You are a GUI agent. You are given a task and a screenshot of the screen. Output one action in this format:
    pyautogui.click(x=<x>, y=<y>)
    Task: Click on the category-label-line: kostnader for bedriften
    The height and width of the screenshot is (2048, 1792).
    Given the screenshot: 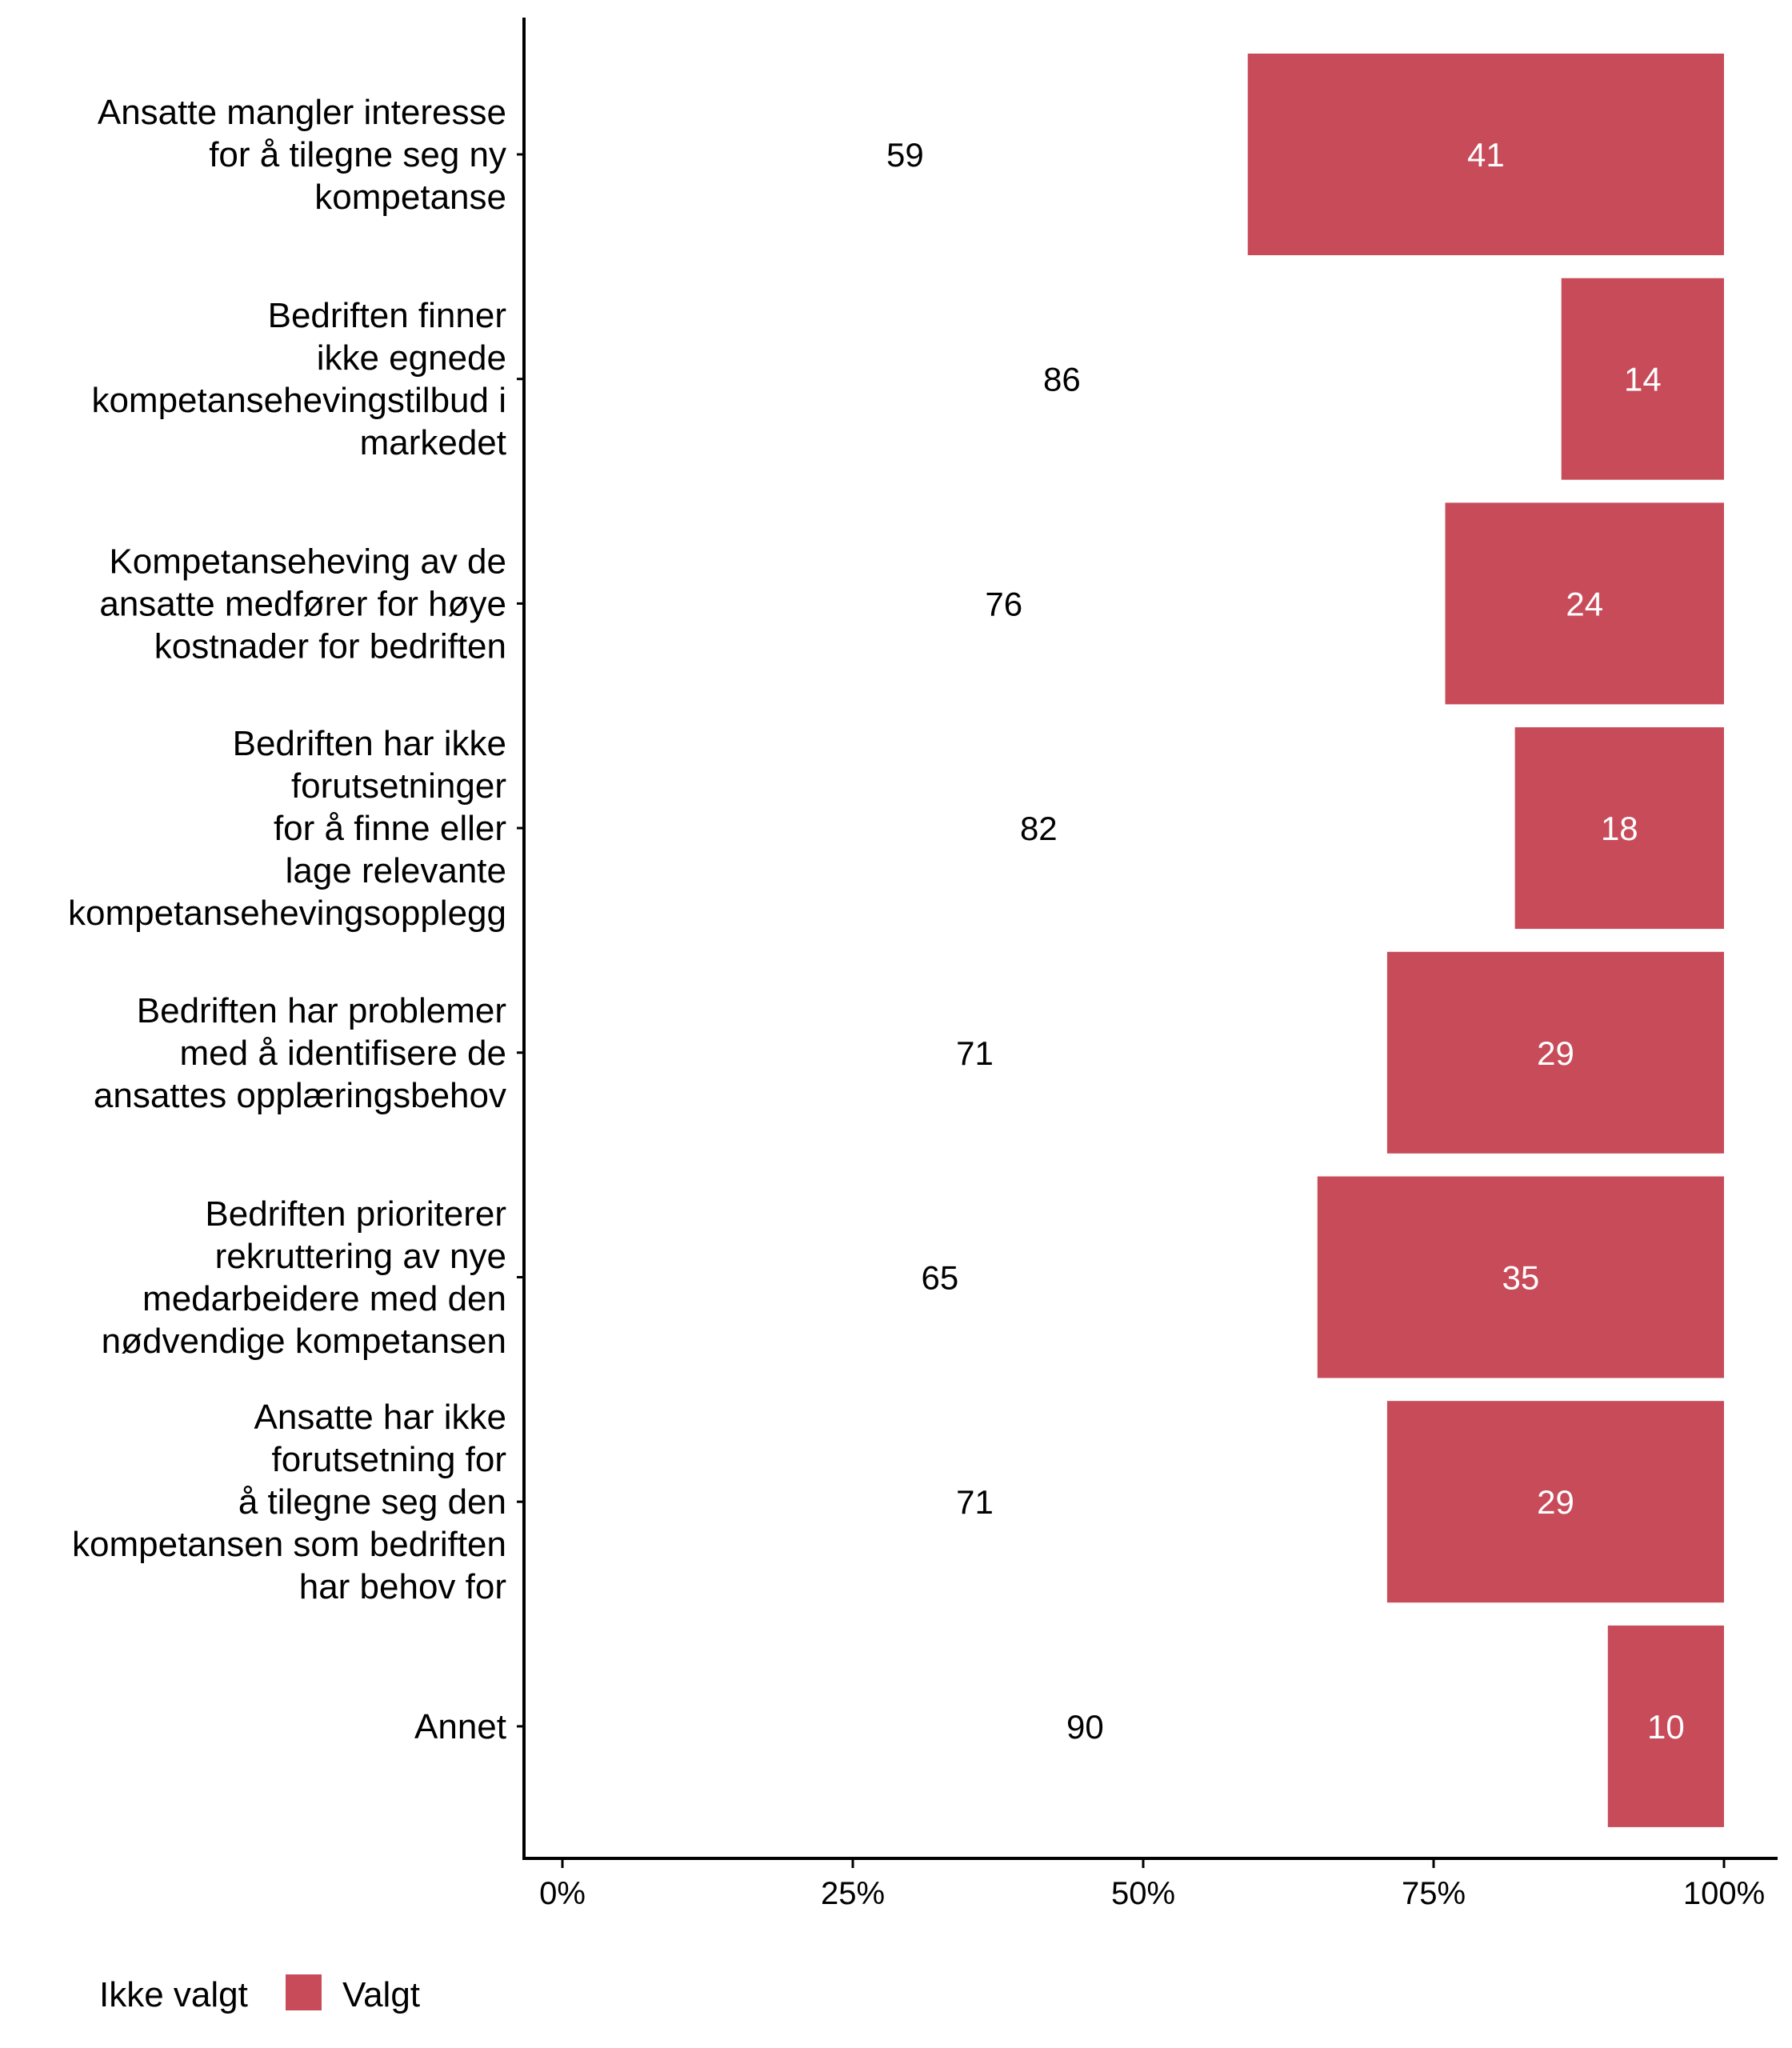 What is the action you would take?
    pyautogui.click(x=330, y=646)
    